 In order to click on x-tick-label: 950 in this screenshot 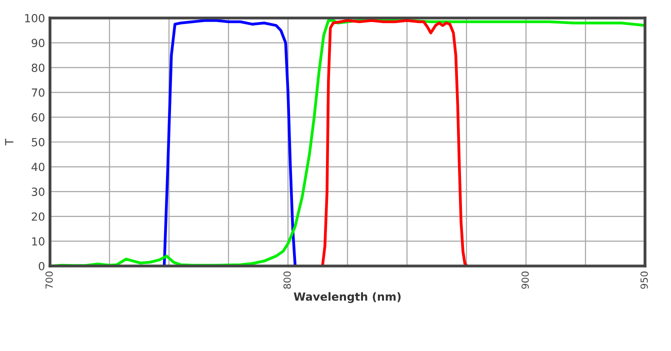, I will do `click(644, 280)`.